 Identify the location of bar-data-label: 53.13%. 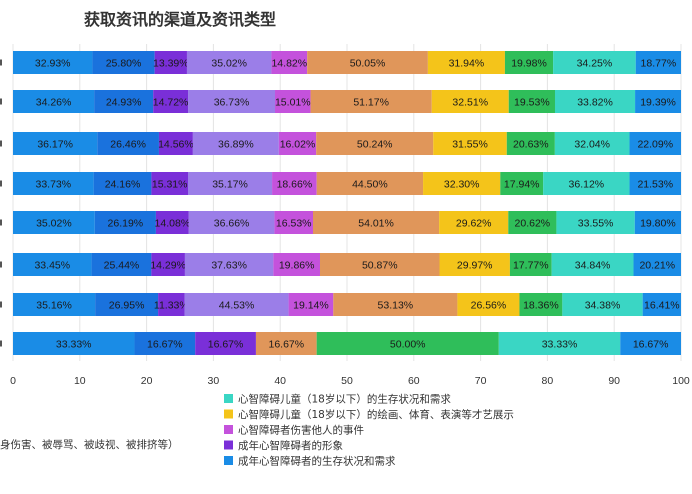
(396, 306).